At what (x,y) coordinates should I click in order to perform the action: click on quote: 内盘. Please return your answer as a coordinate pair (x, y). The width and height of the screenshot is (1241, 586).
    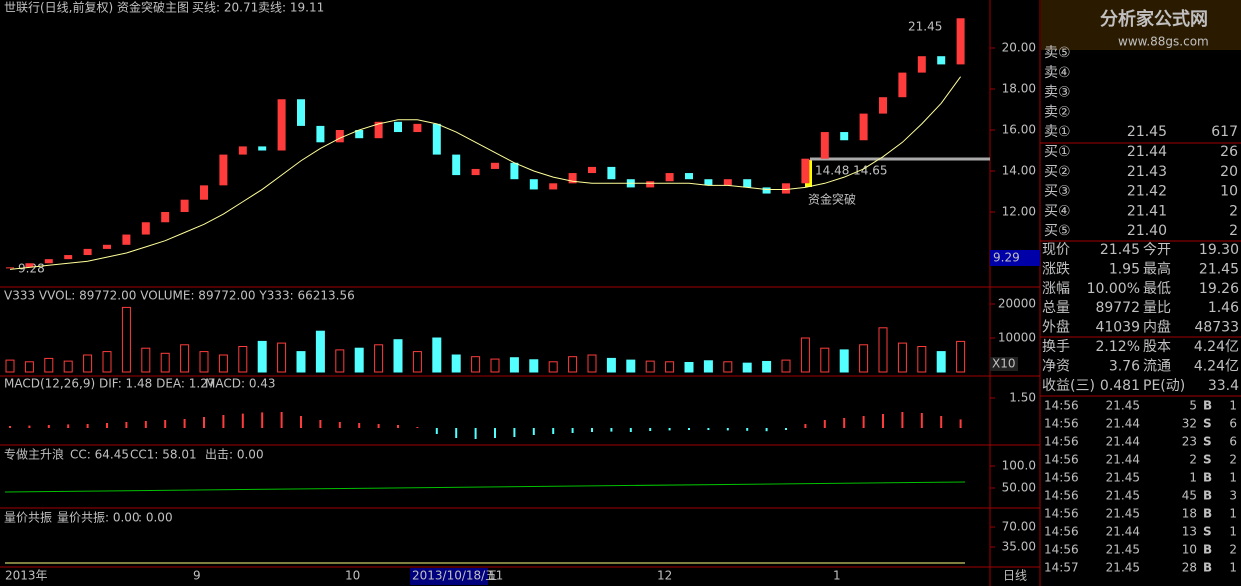
    Looking at the image, I should click on (1157, 327).